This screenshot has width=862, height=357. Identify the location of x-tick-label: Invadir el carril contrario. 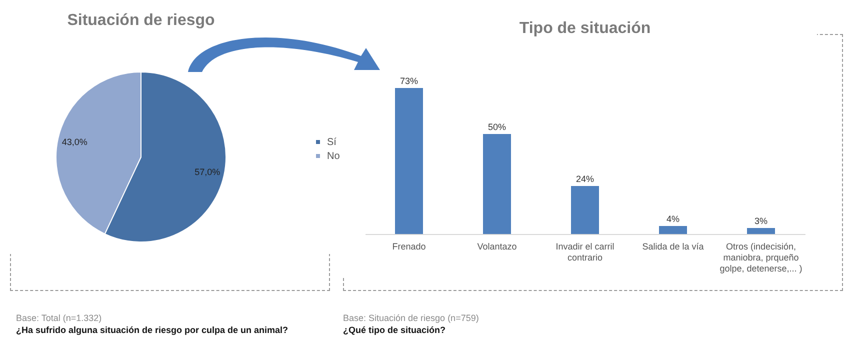
(585, 252).